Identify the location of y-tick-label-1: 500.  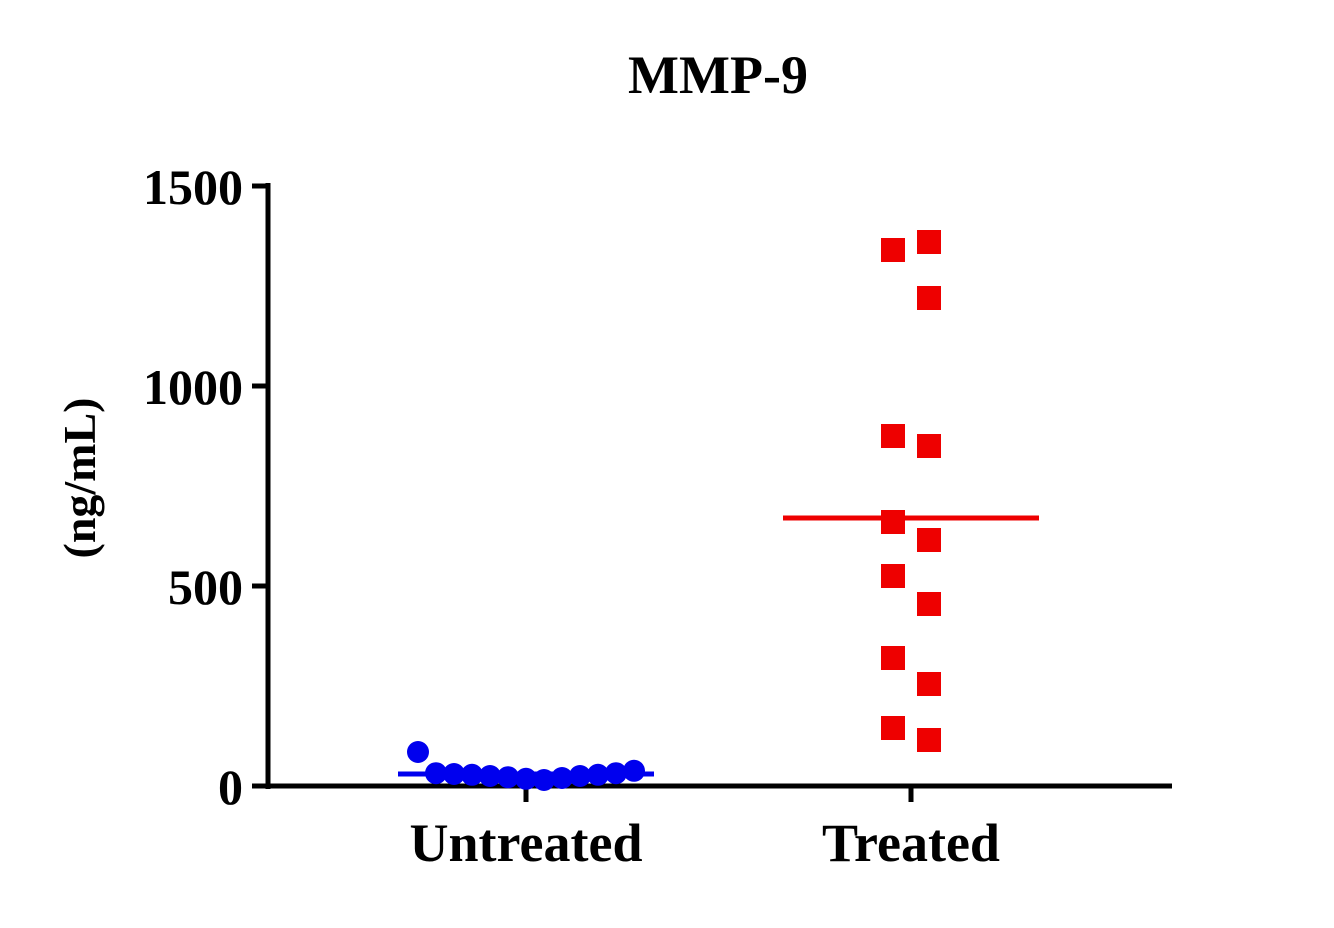
(205, 587).